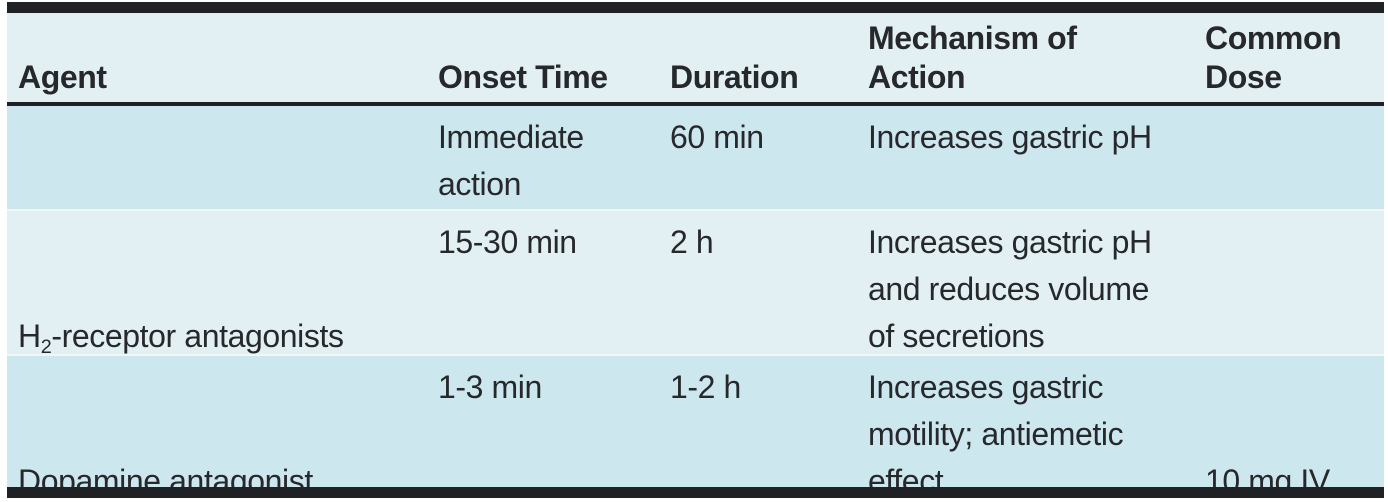 Image resolution: width=1388 pixels, height=502 pixels. I want to click on agent-name: H2-receptor antagonists, so click(218, 333).